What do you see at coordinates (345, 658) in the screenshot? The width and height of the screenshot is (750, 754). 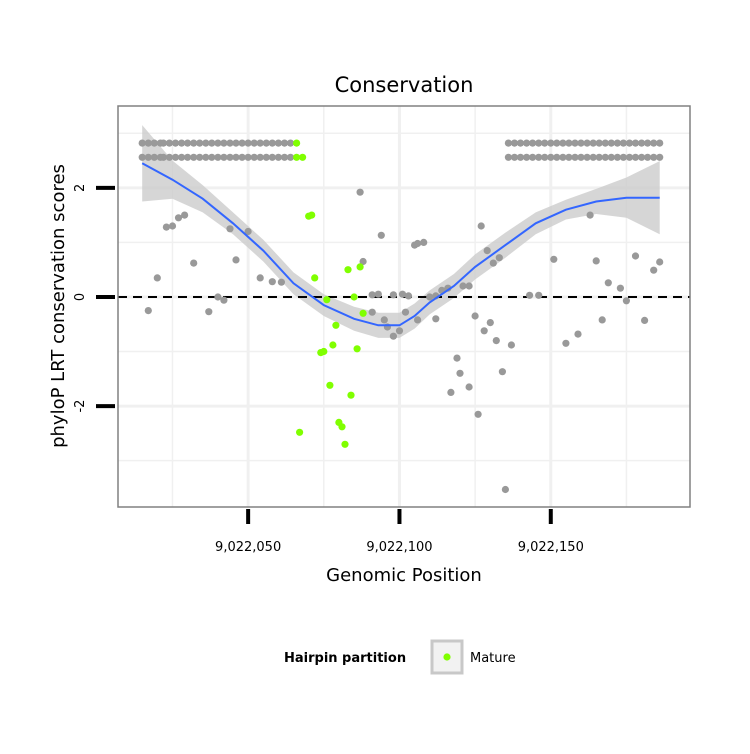 I see `legend-title: Hairpin partition` at bounding box center [345, 658].